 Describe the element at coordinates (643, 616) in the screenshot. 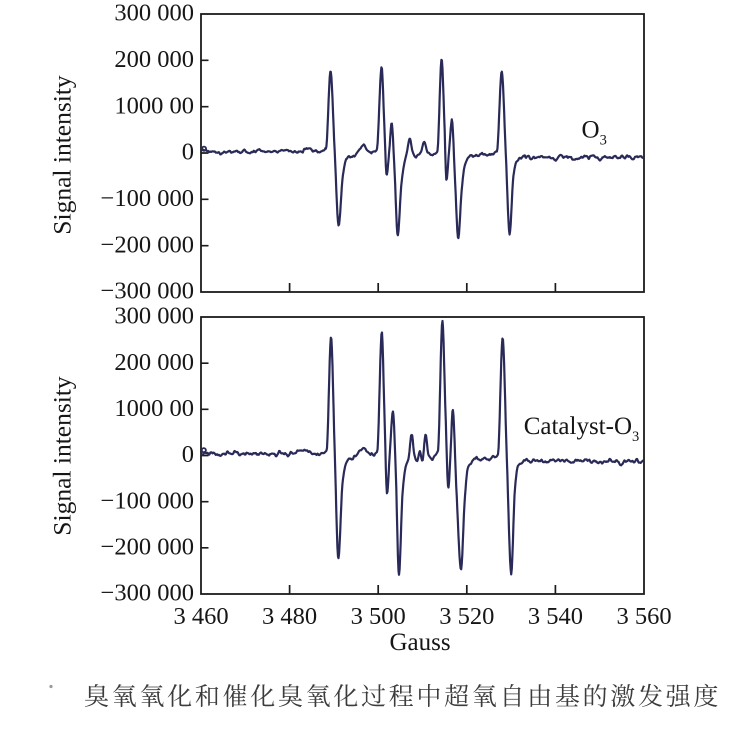

I see `svg-text: 3 560` at that location.